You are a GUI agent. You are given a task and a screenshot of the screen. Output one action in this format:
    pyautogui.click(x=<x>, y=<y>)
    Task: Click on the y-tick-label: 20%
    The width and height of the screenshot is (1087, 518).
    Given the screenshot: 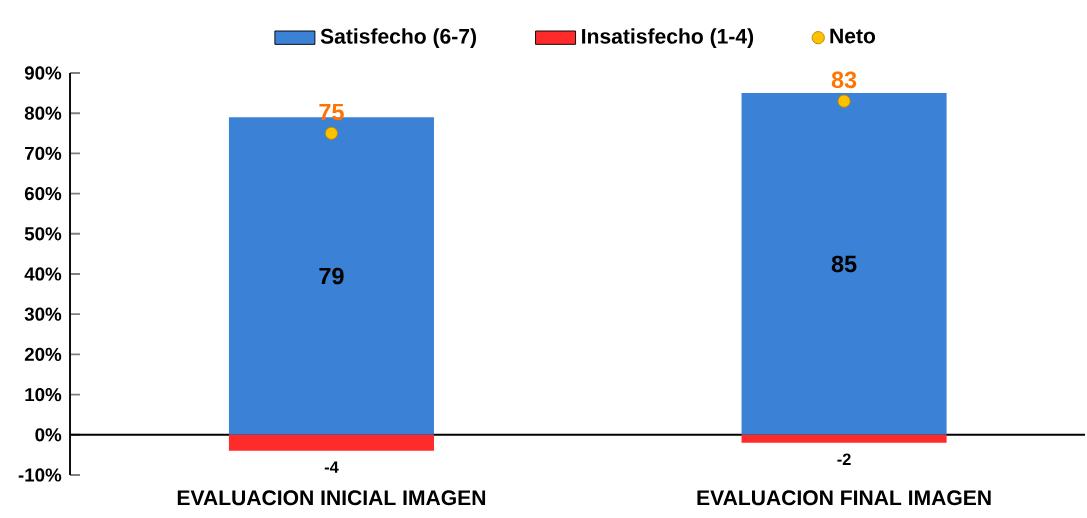 What is the action you would take?
    pyautogui.click(x=43, y=354)
    